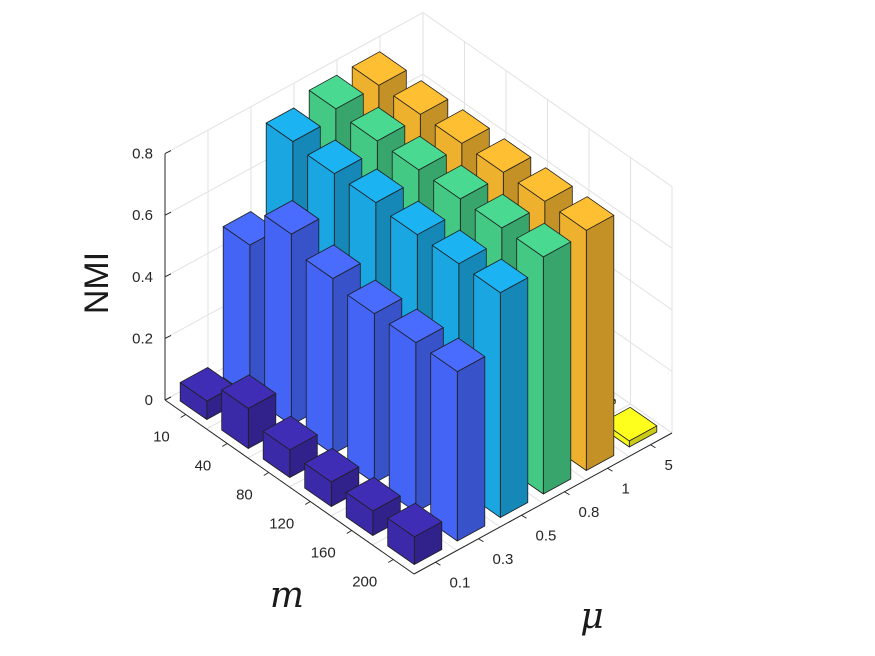  I want to click on m-tick-label: 10, so click(161, 437).